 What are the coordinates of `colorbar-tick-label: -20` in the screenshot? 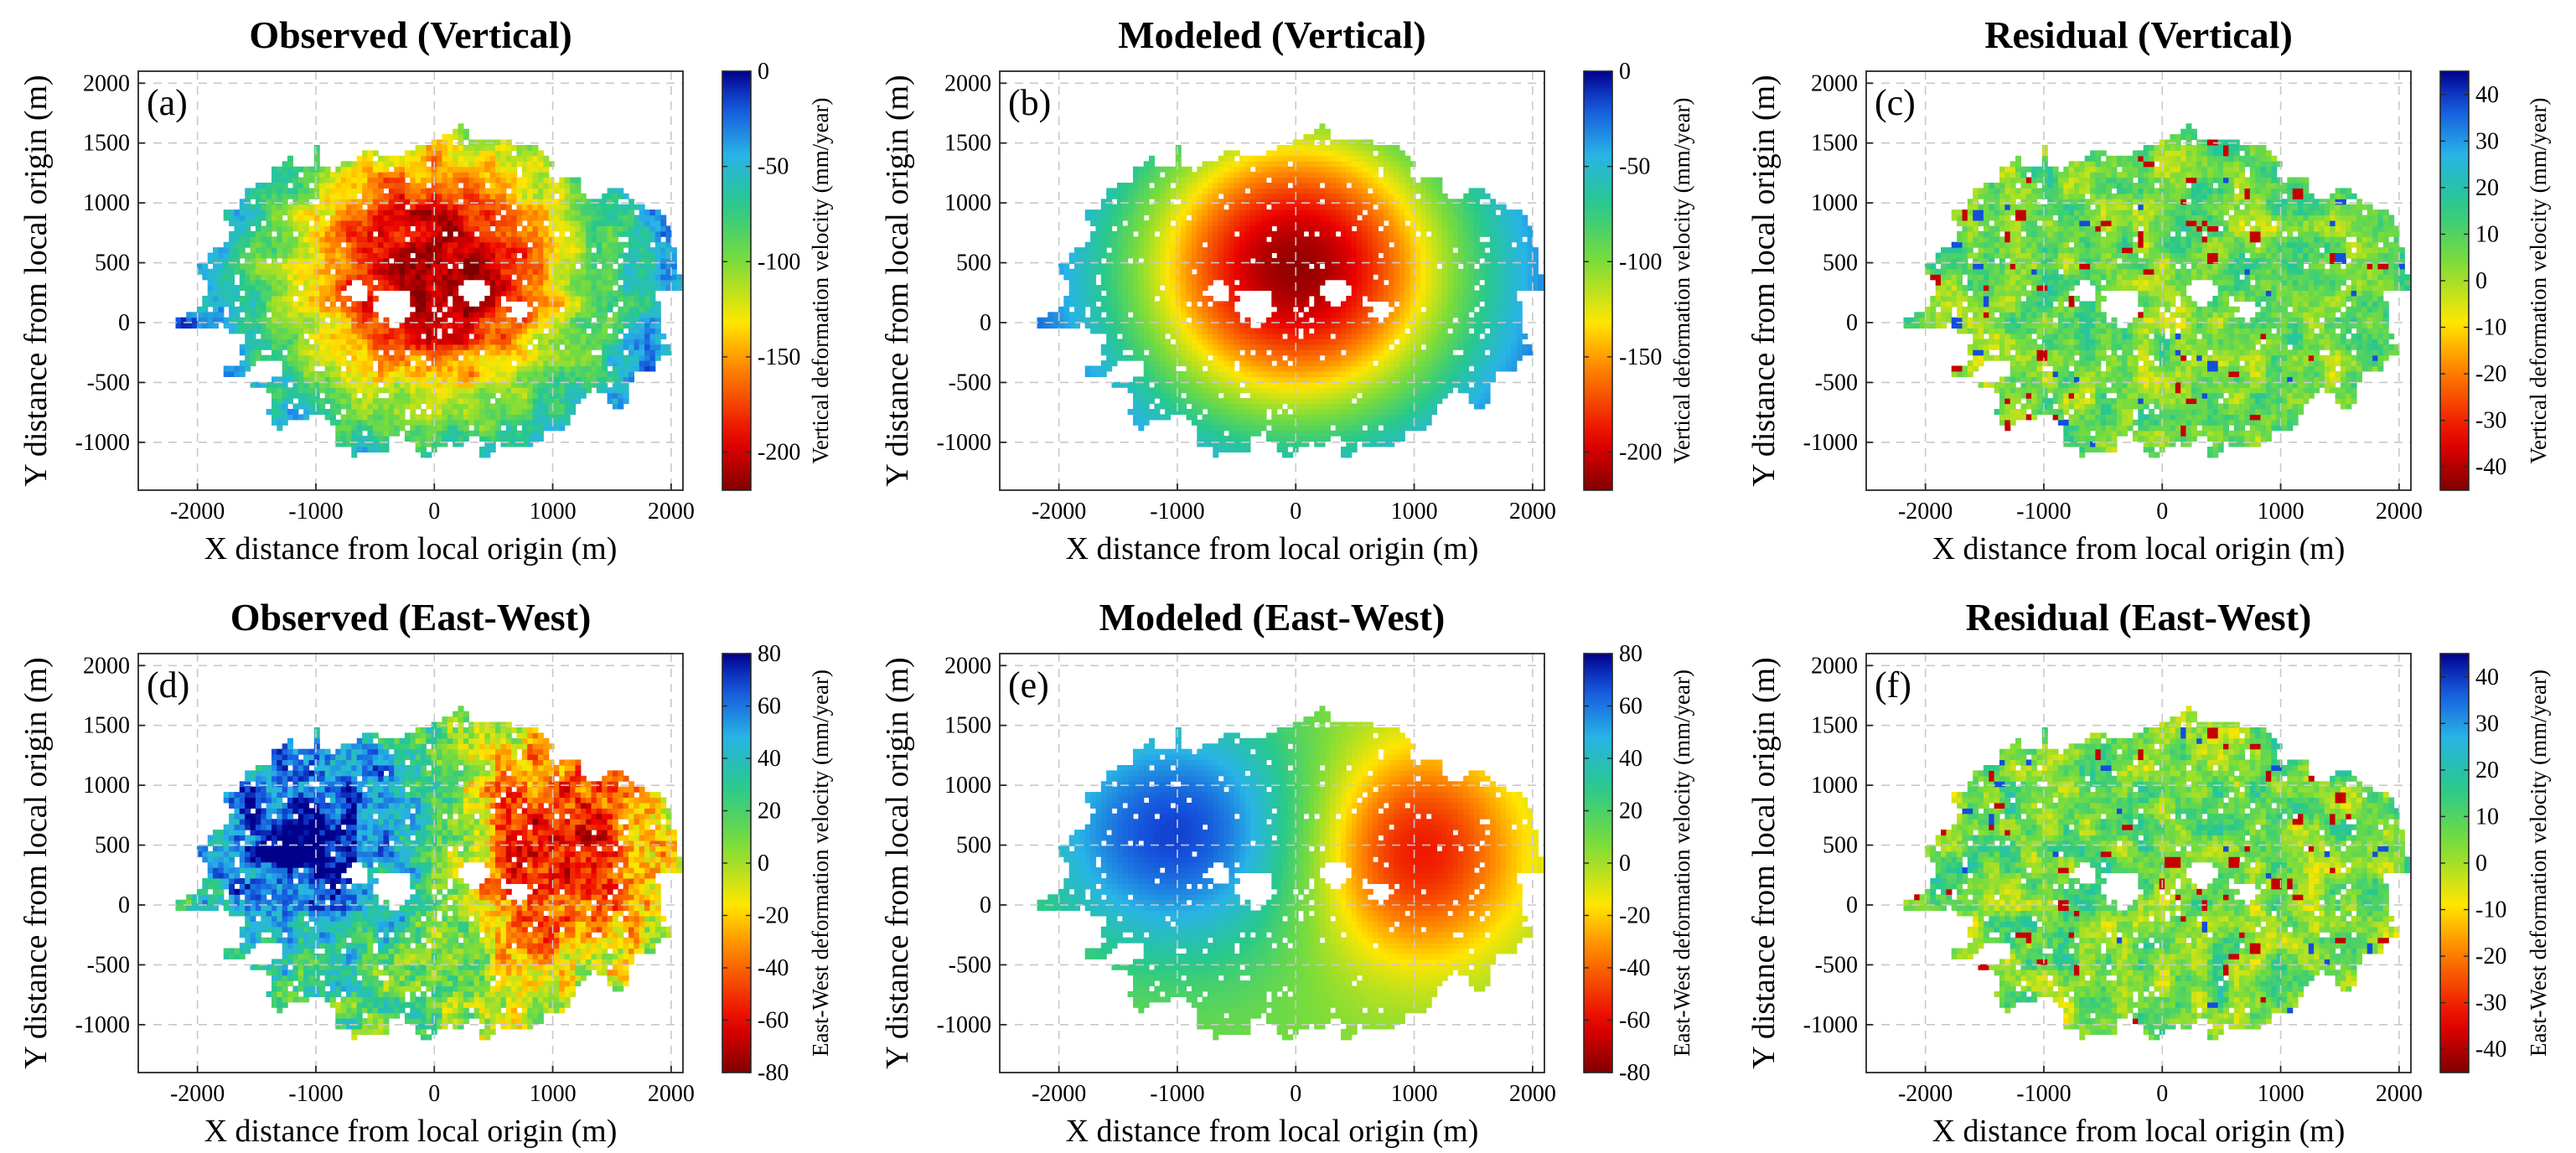 It's located at (2490, 956).